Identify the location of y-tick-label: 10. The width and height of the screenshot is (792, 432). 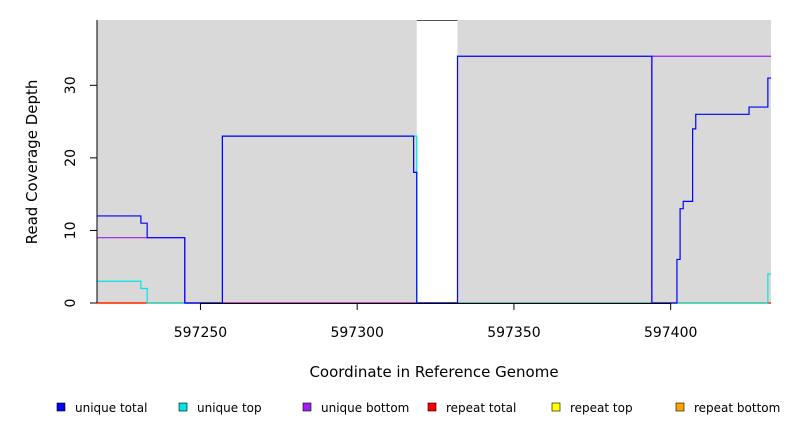
(71, 231).